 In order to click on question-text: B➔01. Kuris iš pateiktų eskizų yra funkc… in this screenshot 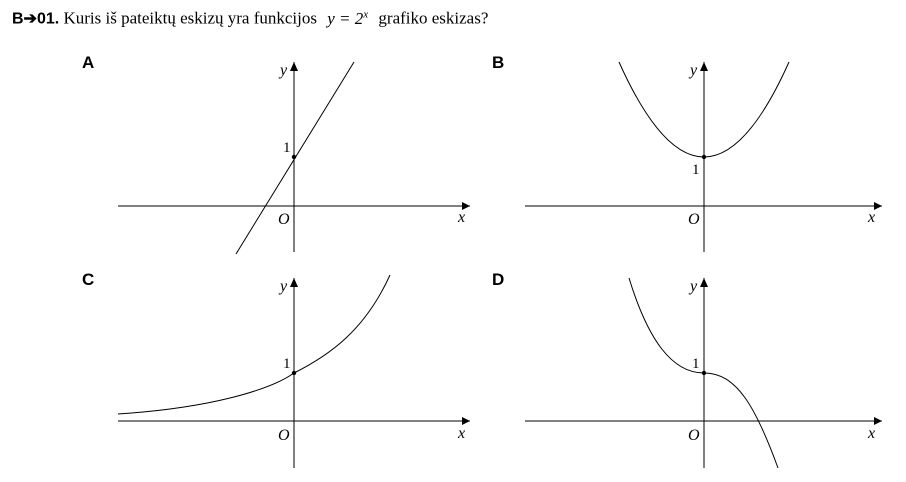, I will do `click(250, 18)`.